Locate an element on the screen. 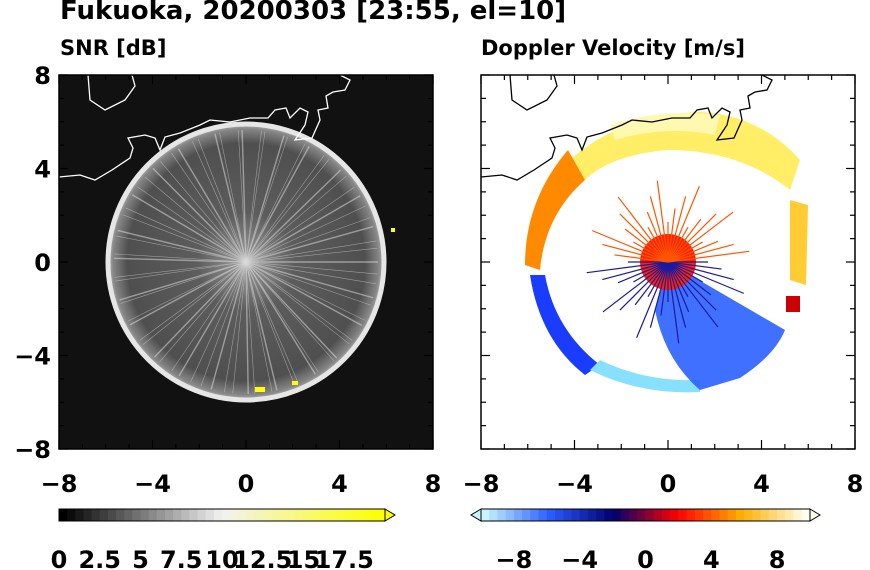 This screenshot has width=870, height=570. x-tick-label: 0 is located at coordinates (668, 484).